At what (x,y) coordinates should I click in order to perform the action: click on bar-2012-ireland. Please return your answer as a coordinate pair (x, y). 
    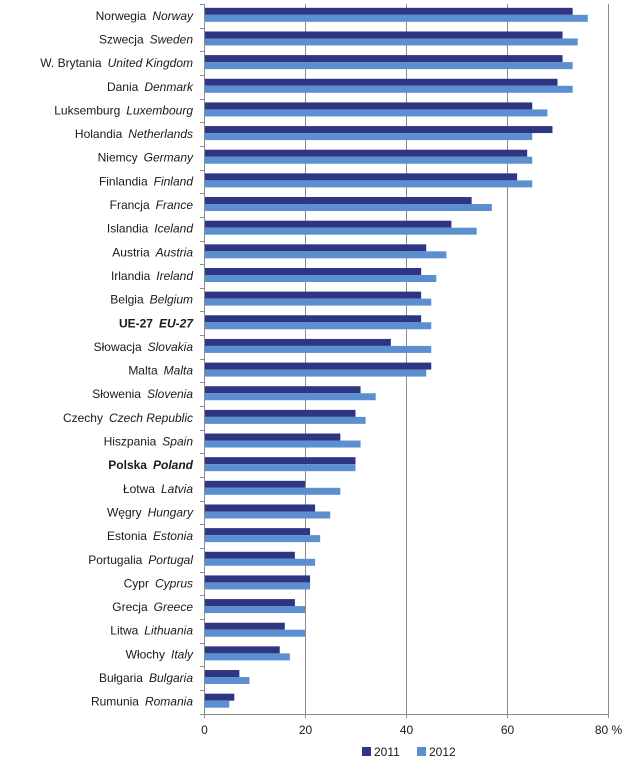
    Looking at the image, I should click on (320, 278).